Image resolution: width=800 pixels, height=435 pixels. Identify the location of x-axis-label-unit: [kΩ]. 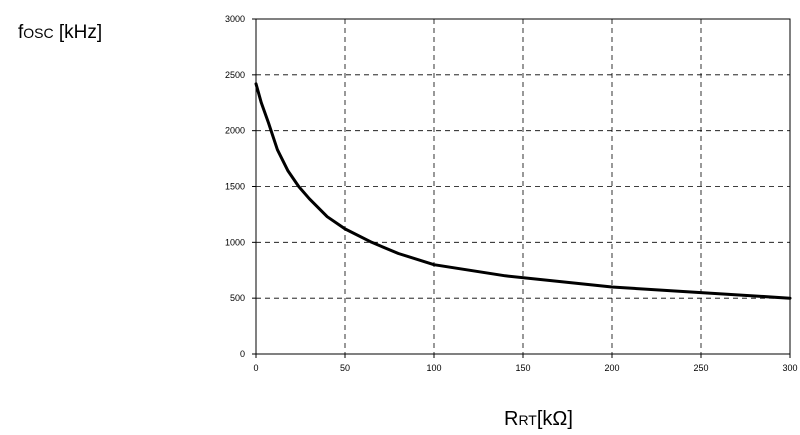
(554, 419).